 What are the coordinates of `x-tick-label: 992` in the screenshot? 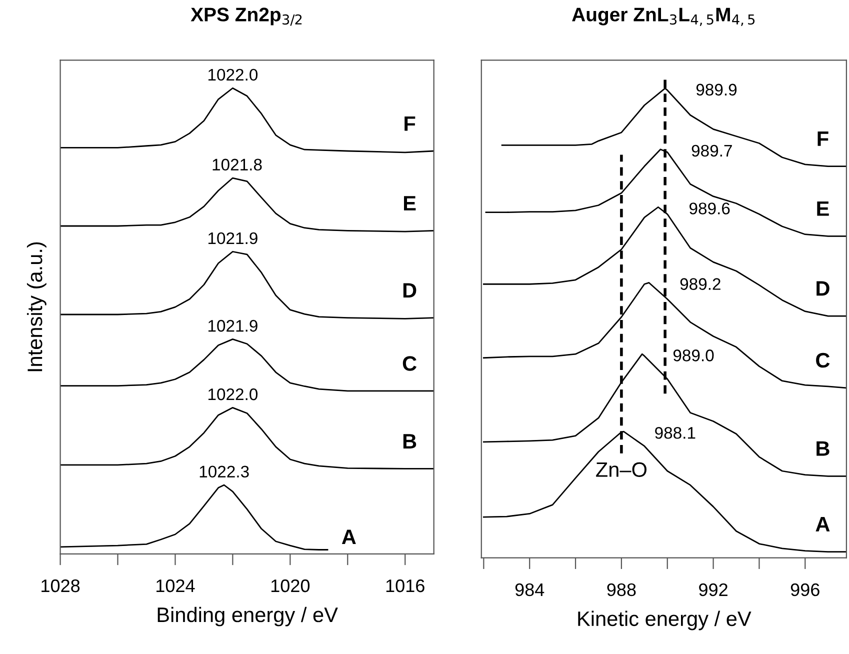 It's located at (713, 589).